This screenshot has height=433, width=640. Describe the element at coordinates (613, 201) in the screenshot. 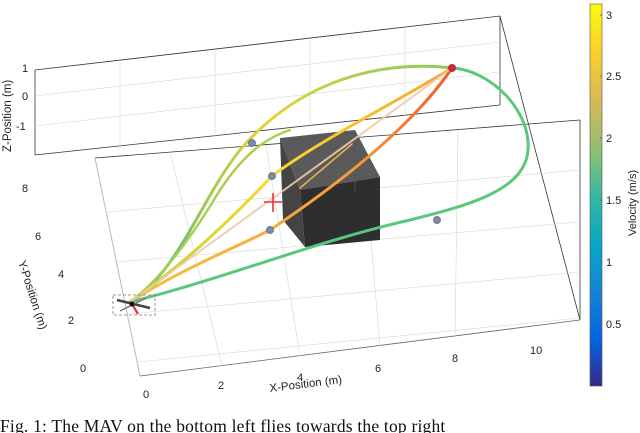

I see `colorbar-tick: 1.5` at that location.